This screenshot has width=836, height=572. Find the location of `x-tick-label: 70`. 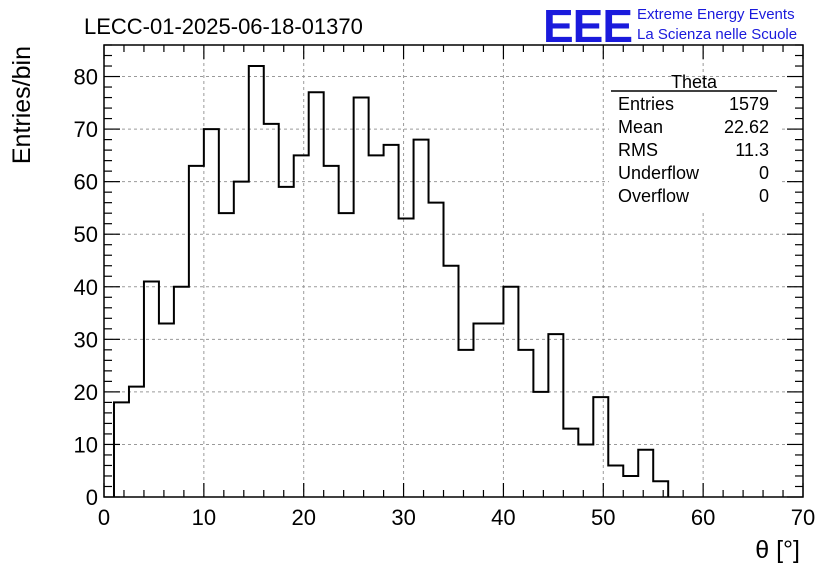

x-tick-label: 70 is located at coordinates (803, 517).